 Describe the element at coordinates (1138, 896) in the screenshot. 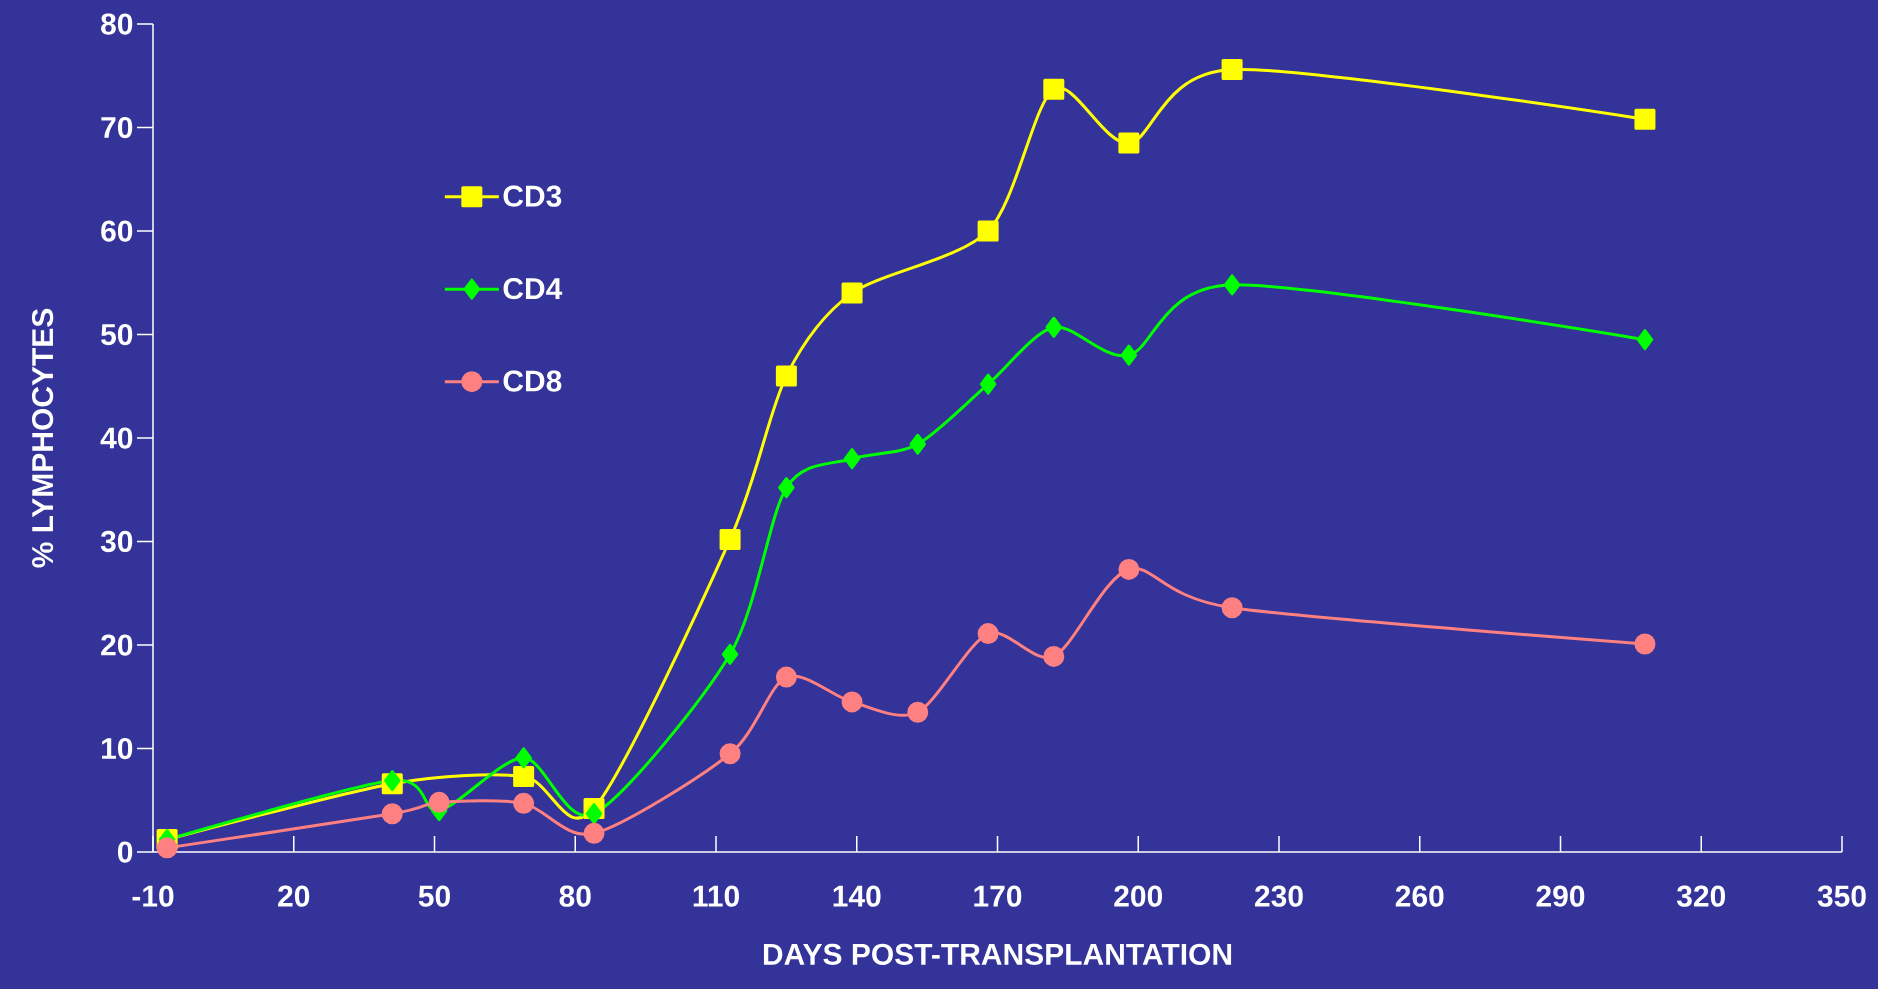

I see `x-tick-label: 200` at that location.